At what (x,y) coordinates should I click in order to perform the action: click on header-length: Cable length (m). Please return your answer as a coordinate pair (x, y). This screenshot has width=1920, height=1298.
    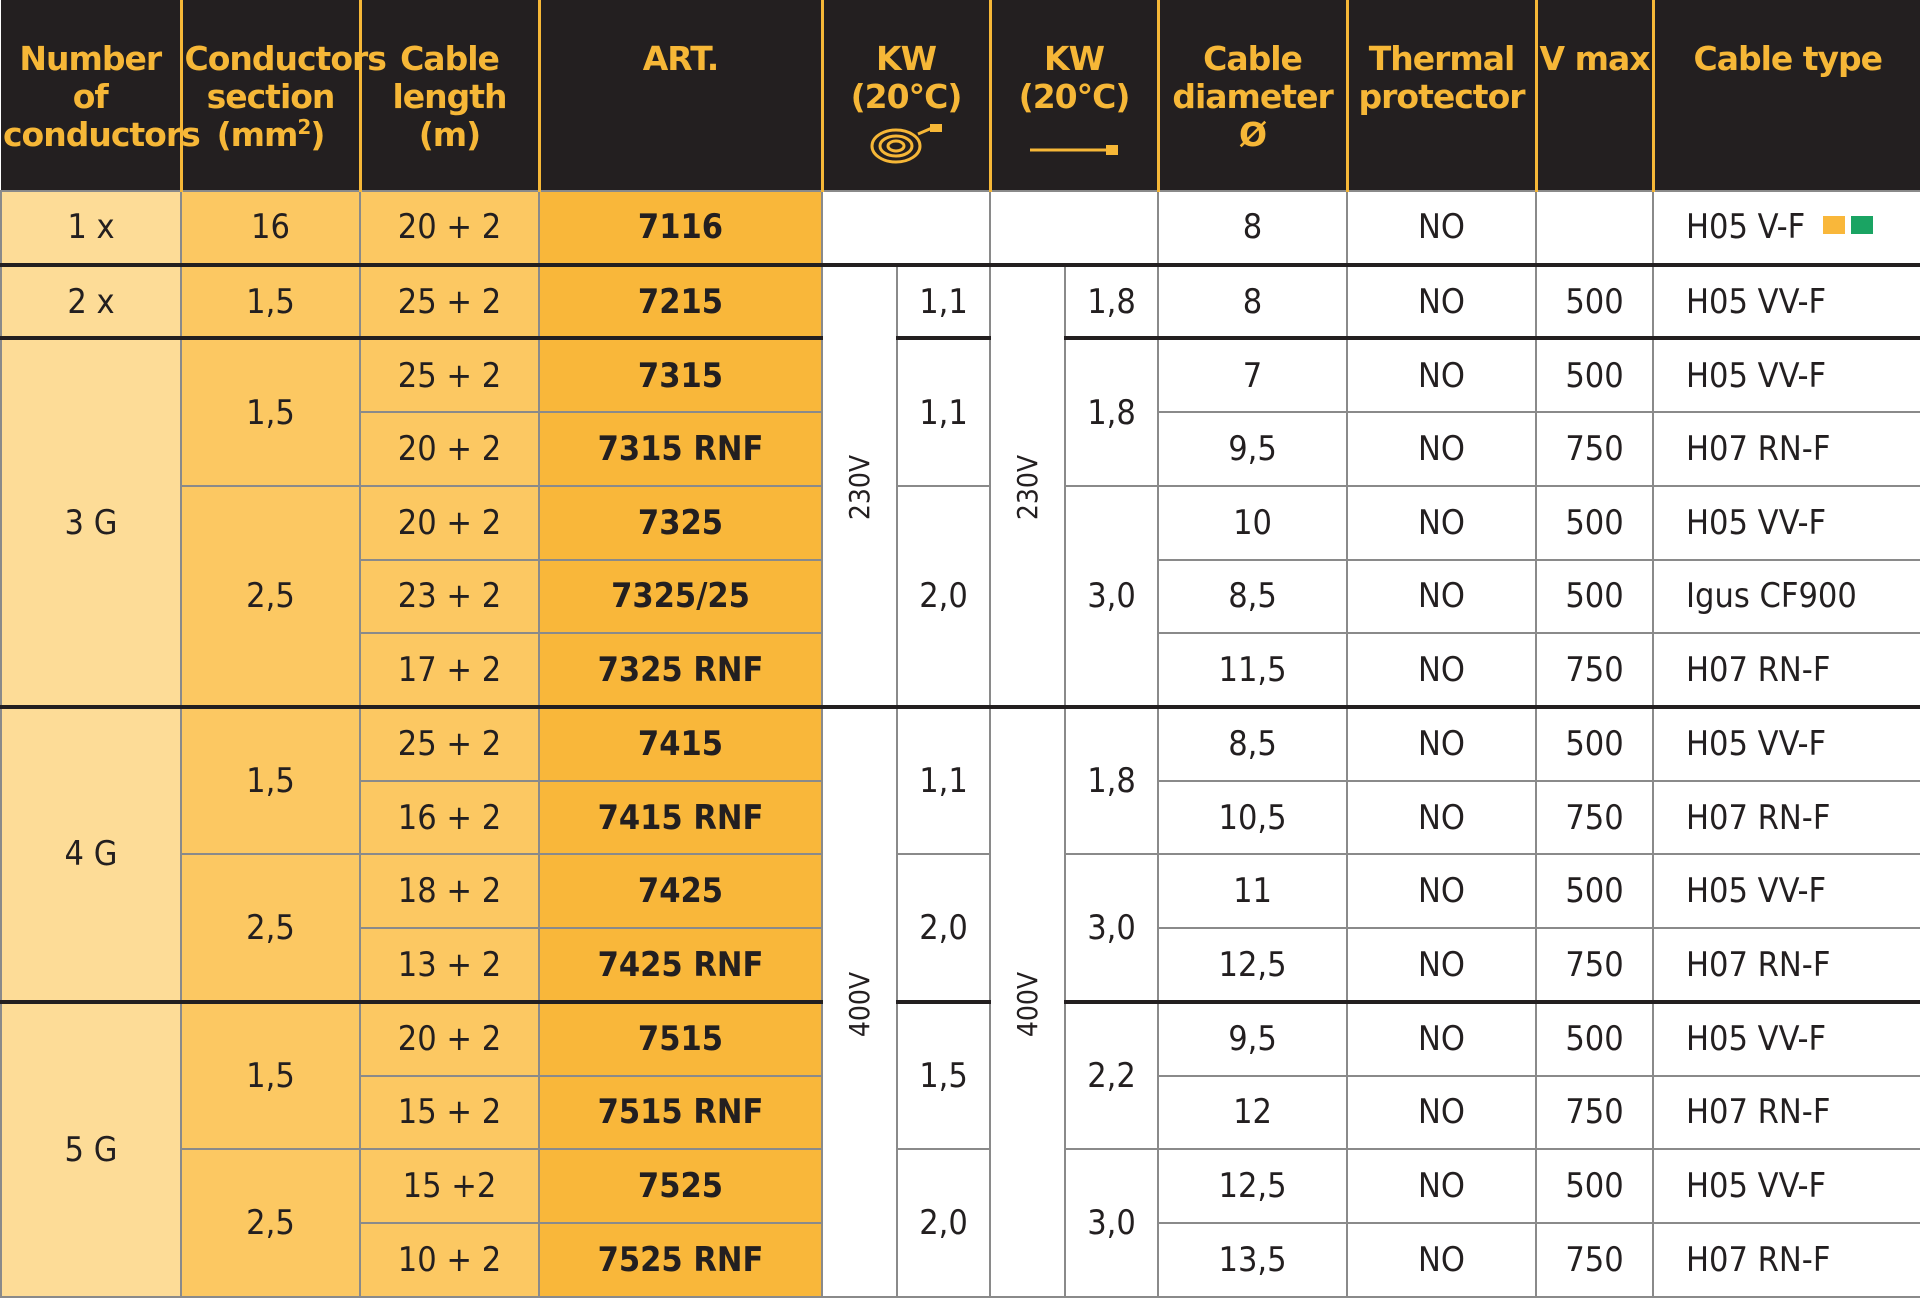
    Looking at the image, I should click on (448, 95).